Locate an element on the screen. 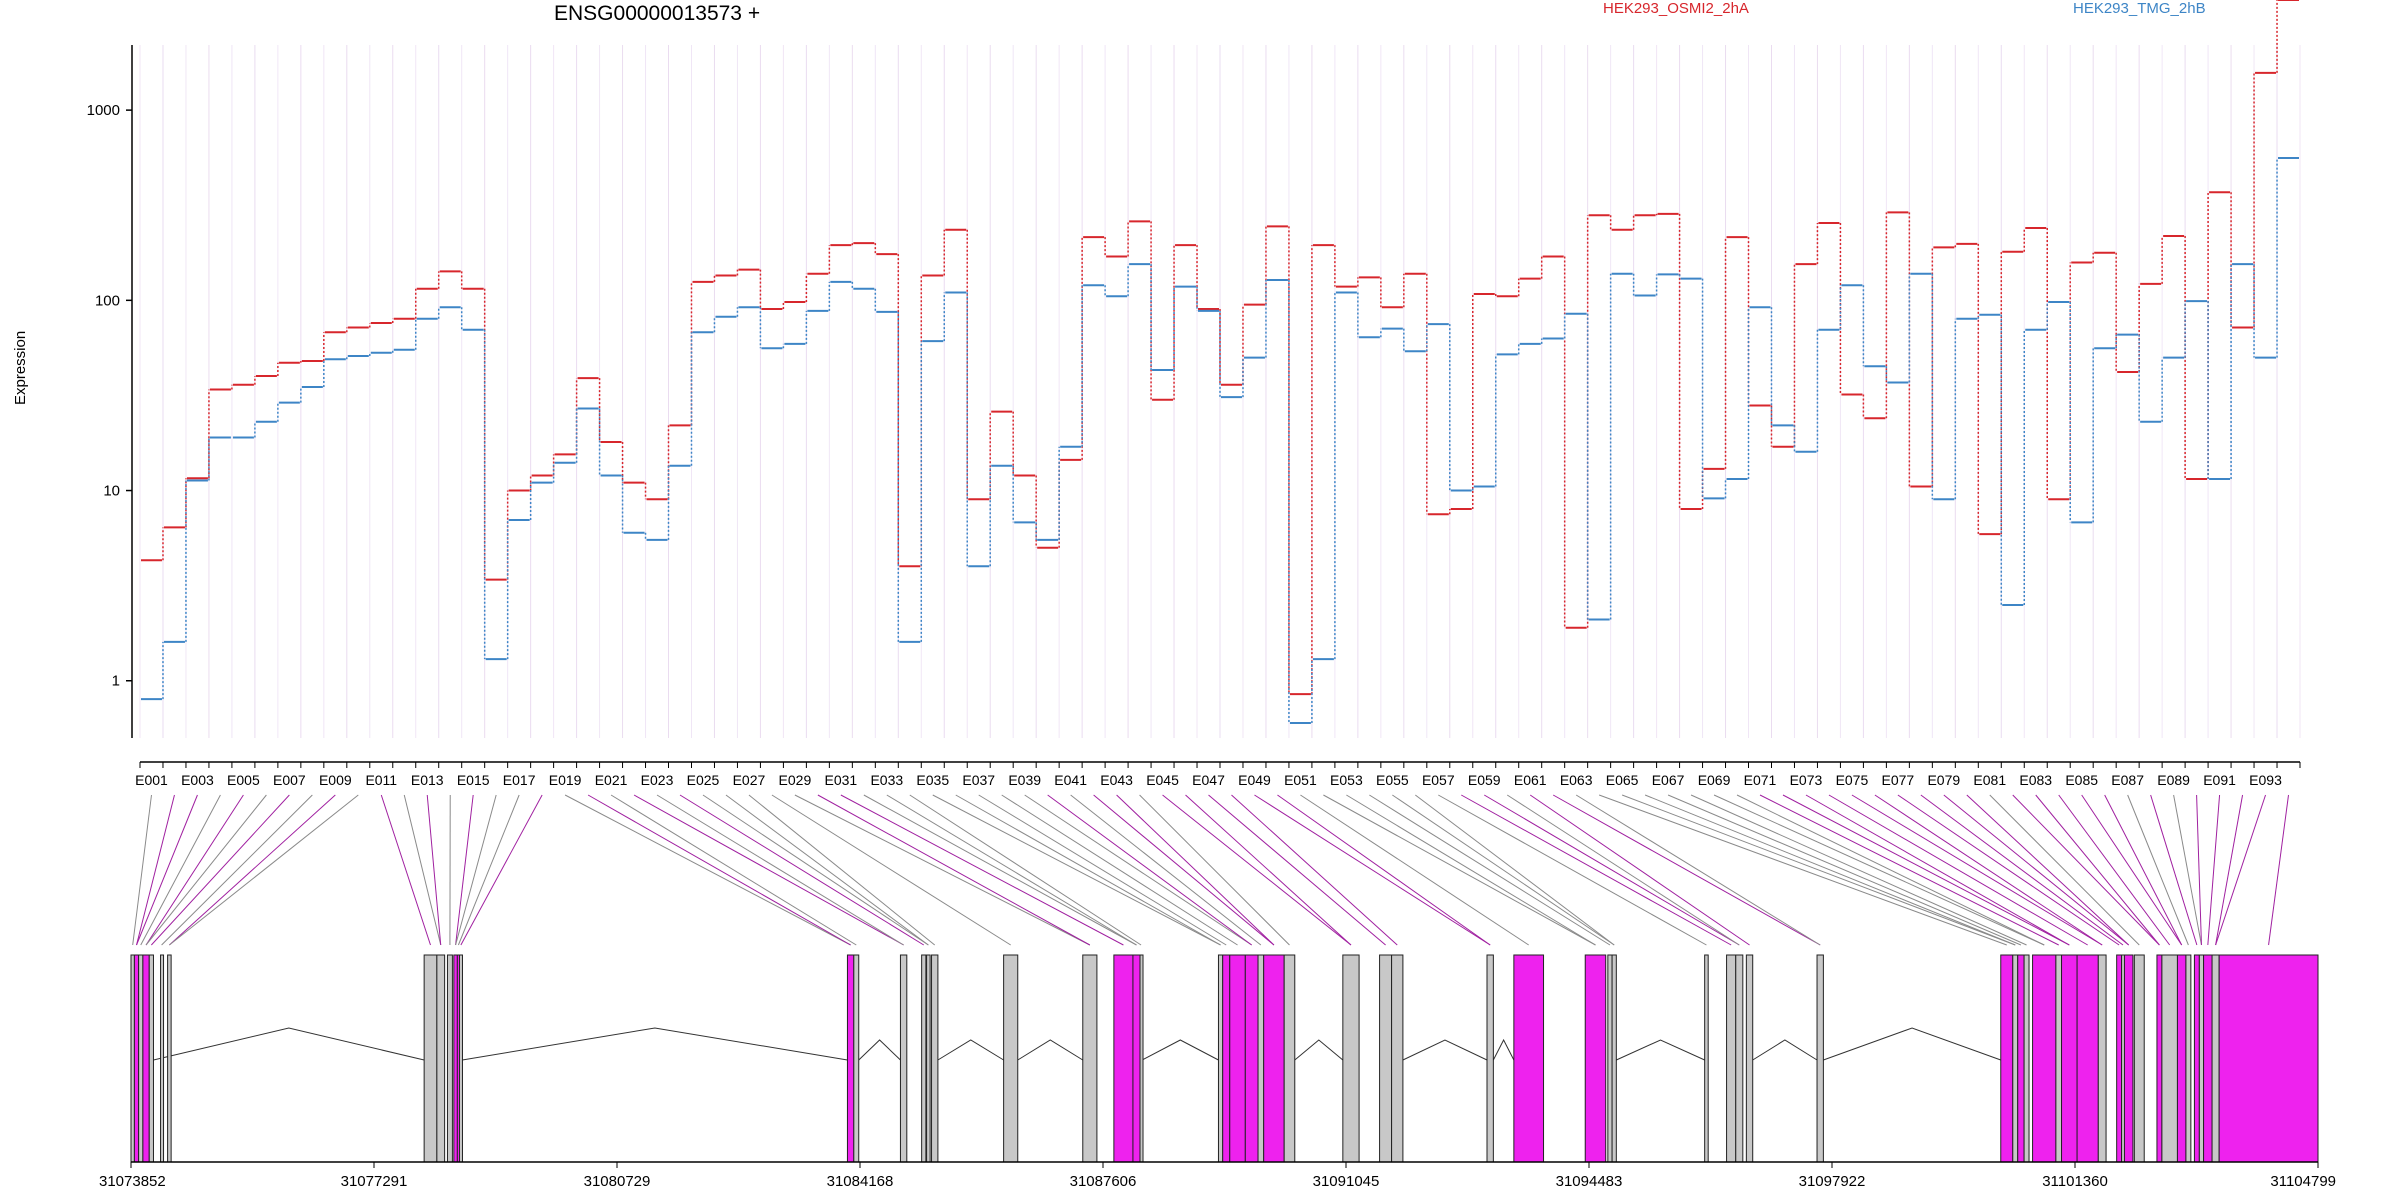 The width and height of the screenshot is (2400, 1200). coordinate-label: 31104799 is located at coordinates (2303, 1181).